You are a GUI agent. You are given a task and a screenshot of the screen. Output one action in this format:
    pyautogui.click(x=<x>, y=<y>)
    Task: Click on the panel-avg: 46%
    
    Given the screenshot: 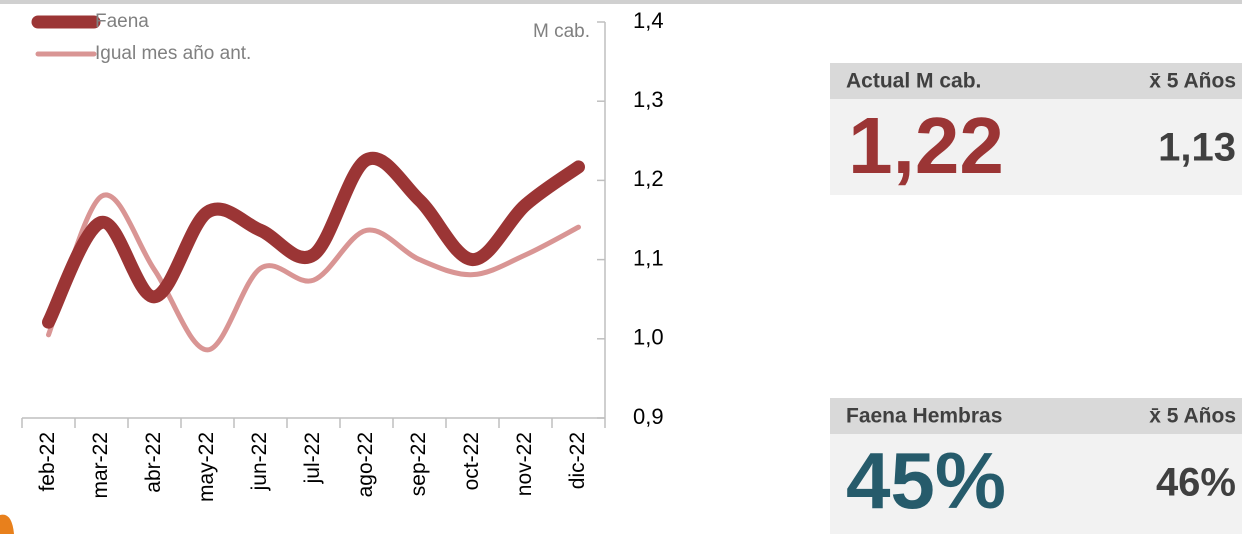 What is the action you would take?
    pyautogui.click(x=1196, y=483)
    